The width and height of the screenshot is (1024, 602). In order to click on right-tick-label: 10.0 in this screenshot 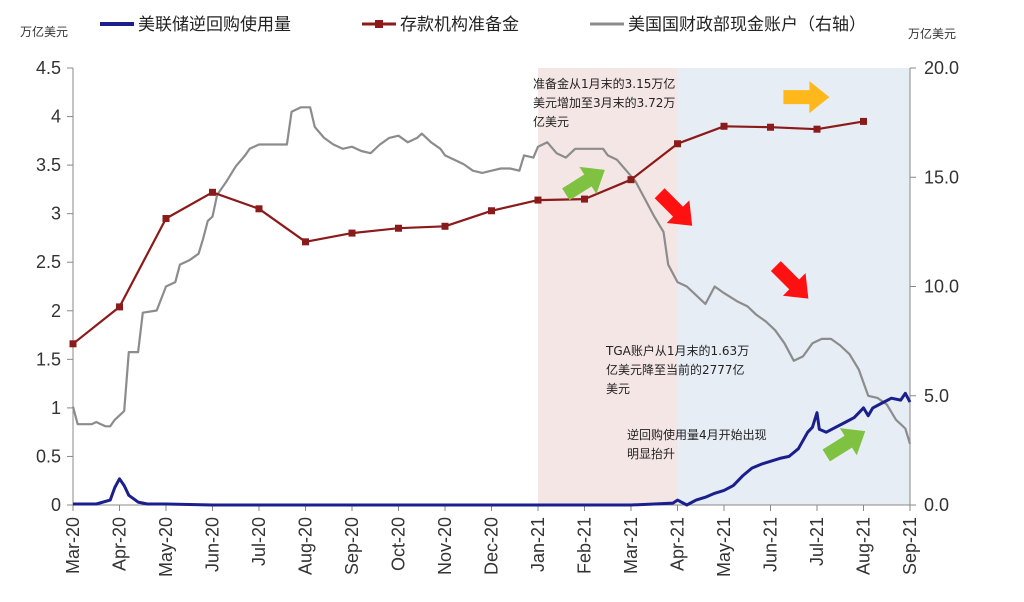, I will do `click(941, 287)`.